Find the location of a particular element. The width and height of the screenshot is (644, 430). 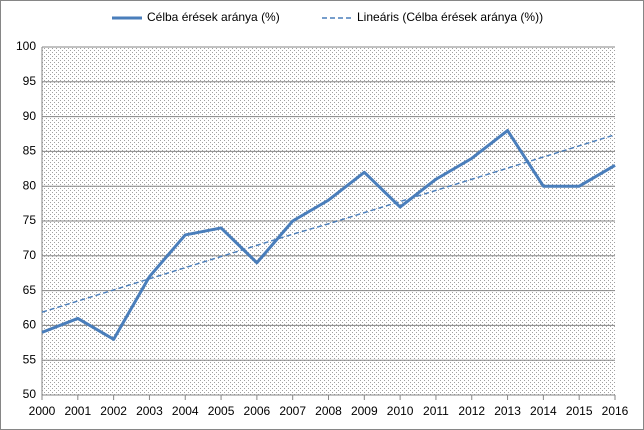

x-tick-label: 2016 is located at coordinates (615, 411).